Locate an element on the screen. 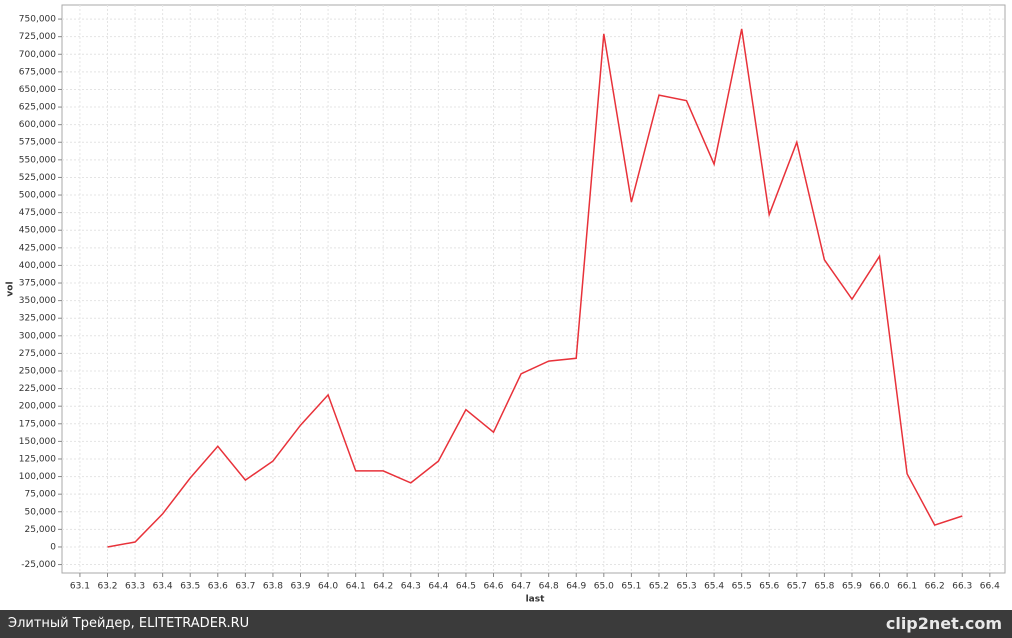  y-tick-label: 450,000 is located at coordinates (37, 231).